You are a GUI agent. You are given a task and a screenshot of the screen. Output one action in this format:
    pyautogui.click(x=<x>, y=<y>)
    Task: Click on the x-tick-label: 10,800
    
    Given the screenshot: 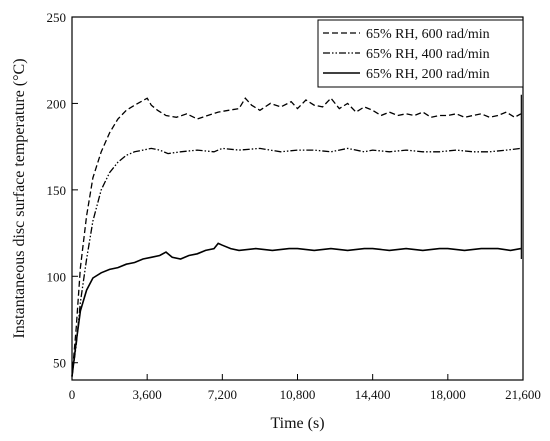 What is the action you would take?
    pyautogui.click(x=298, y=394)
    